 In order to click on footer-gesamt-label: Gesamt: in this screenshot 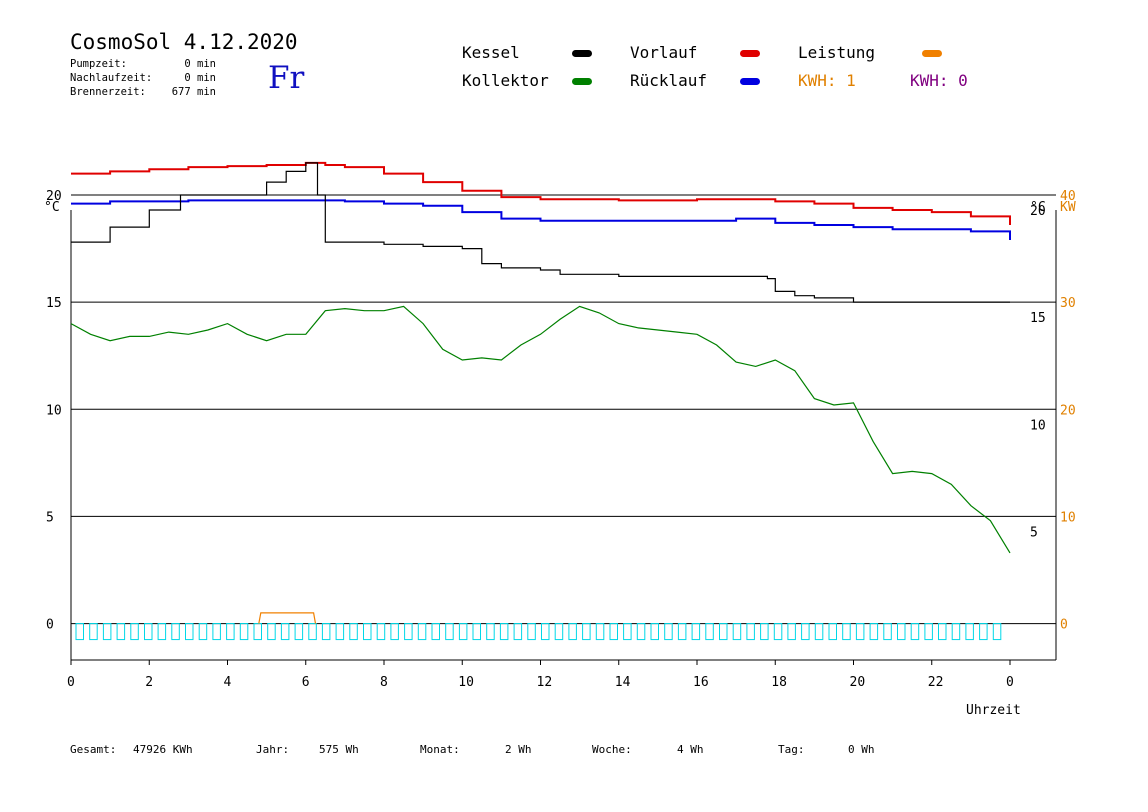, I will do `click(93, 749)`.